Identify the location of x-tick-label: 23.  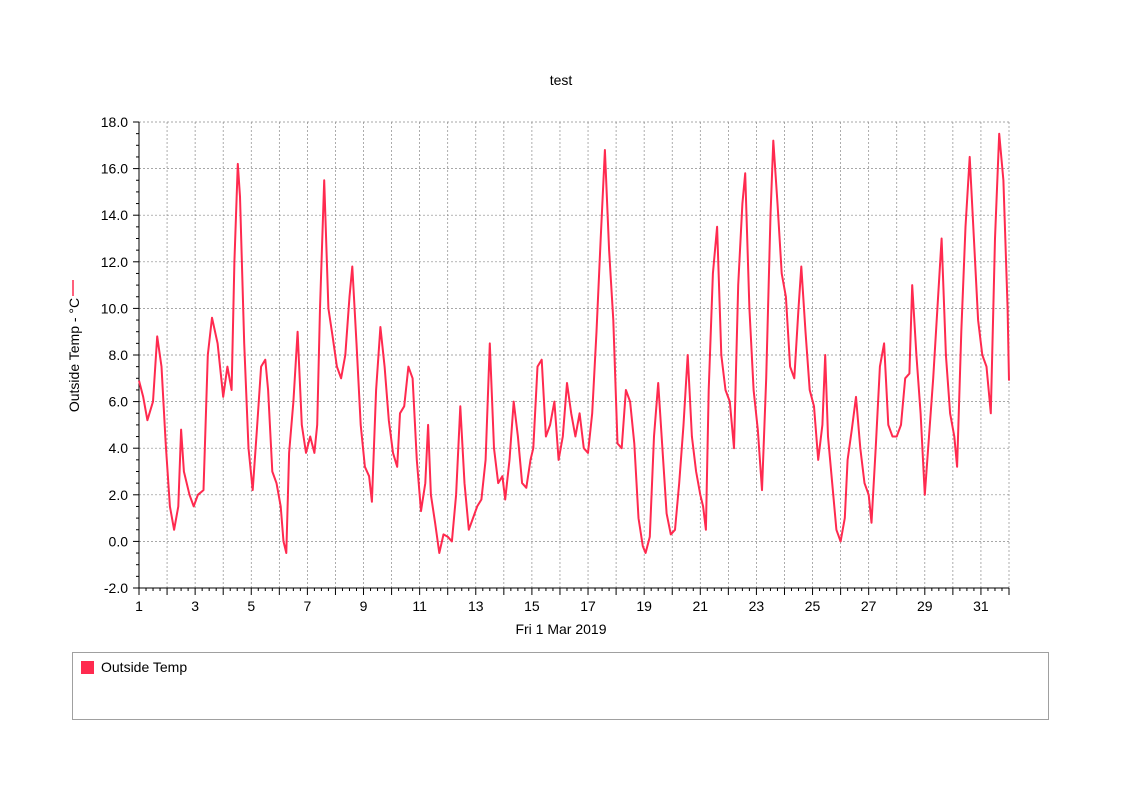
(757, 606).